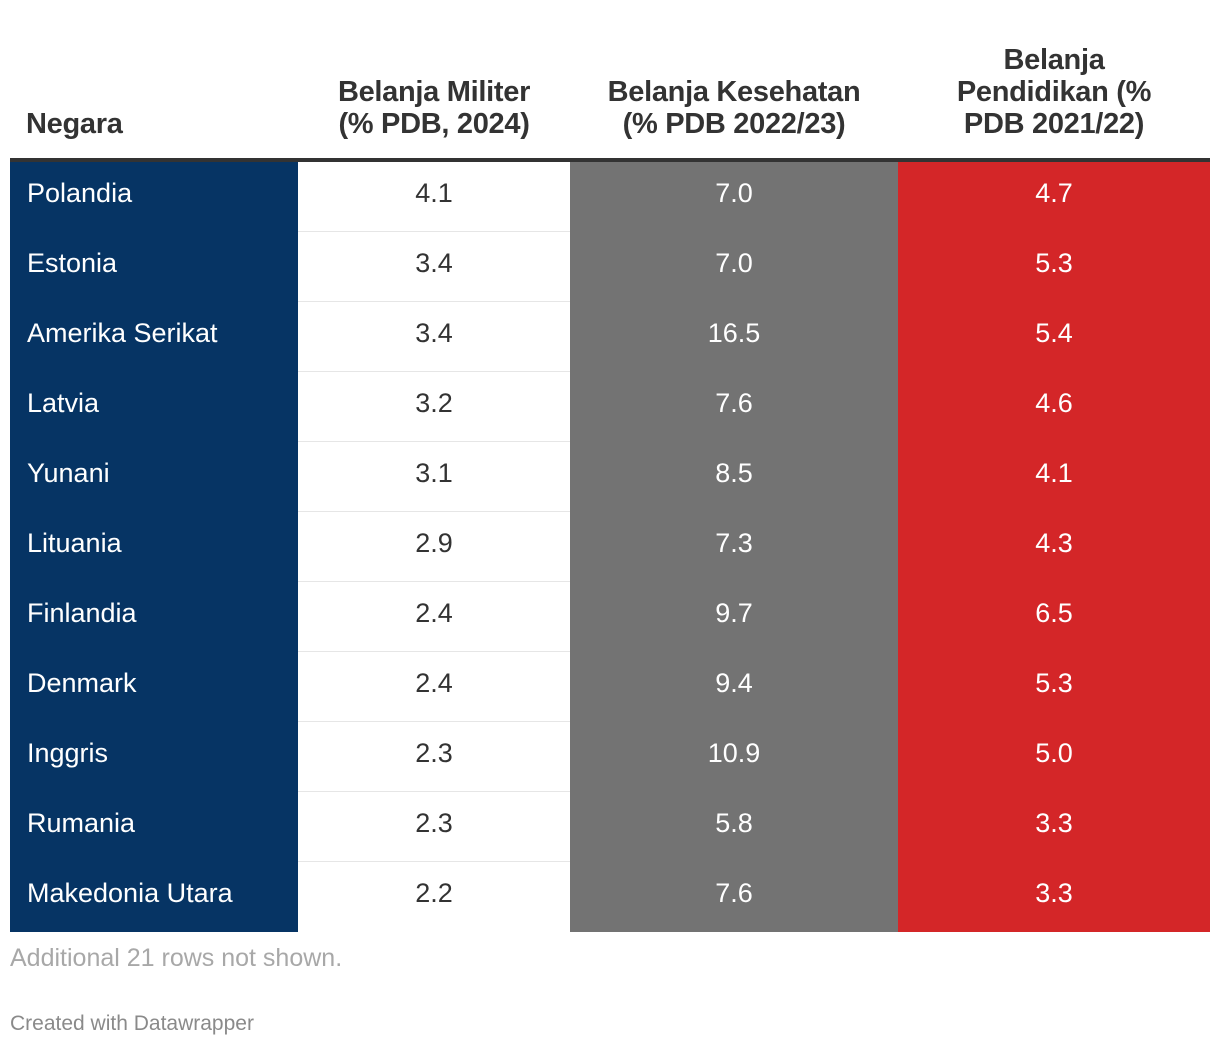 Image resolution: width=1220 pixels, height=1048 pixels. I want to click on cell-negara: Makedonia Utara, so click(154, 897).